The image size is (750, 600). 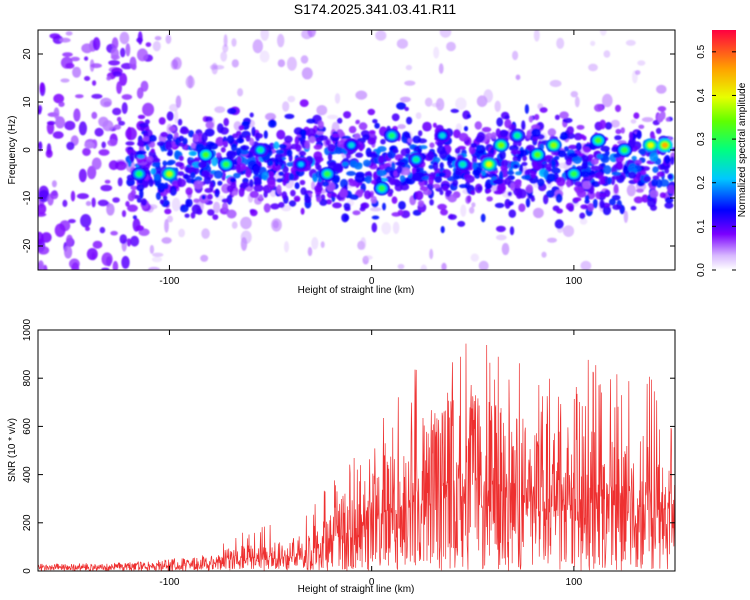 What do you see at coordinates (701, 139) in the screenshot?
I see `colorbar-tick-label: 0.3` at bounding box center [701, 139].